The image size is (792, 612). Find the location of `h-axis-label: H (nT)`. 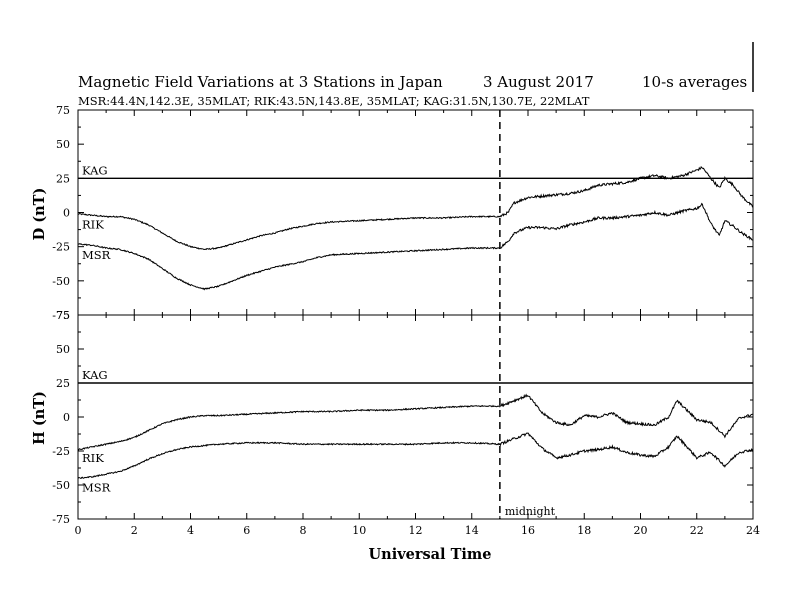

h-axis-label: H (nT) is located at coordinates (39, 418).